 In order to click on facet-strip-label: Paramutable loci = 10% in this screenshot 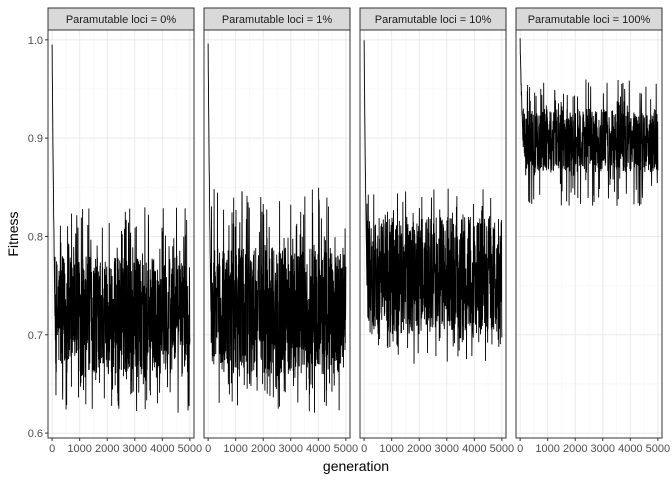, I will do `click(433, 20)`.